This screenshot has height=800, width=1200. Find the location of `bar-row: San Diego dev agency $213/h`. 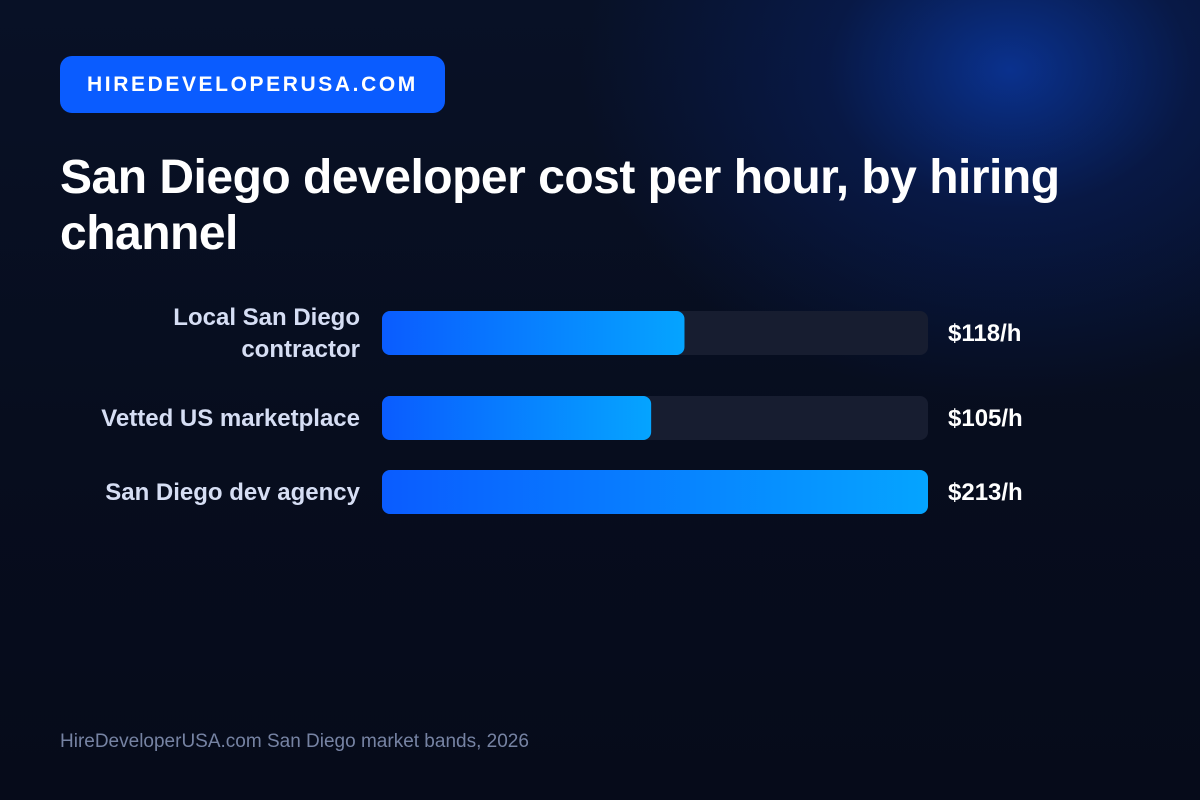

bar-row: San Diego dev agency $213/h is located at coordinates (564, 492).